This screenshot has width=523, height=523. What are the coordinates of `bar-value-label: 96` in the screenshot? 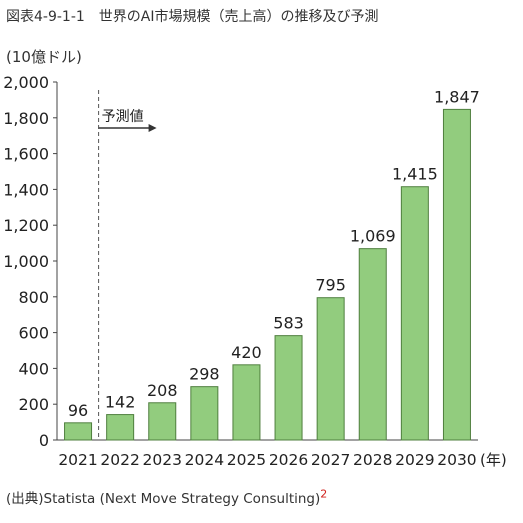 It's located at (78, 410).